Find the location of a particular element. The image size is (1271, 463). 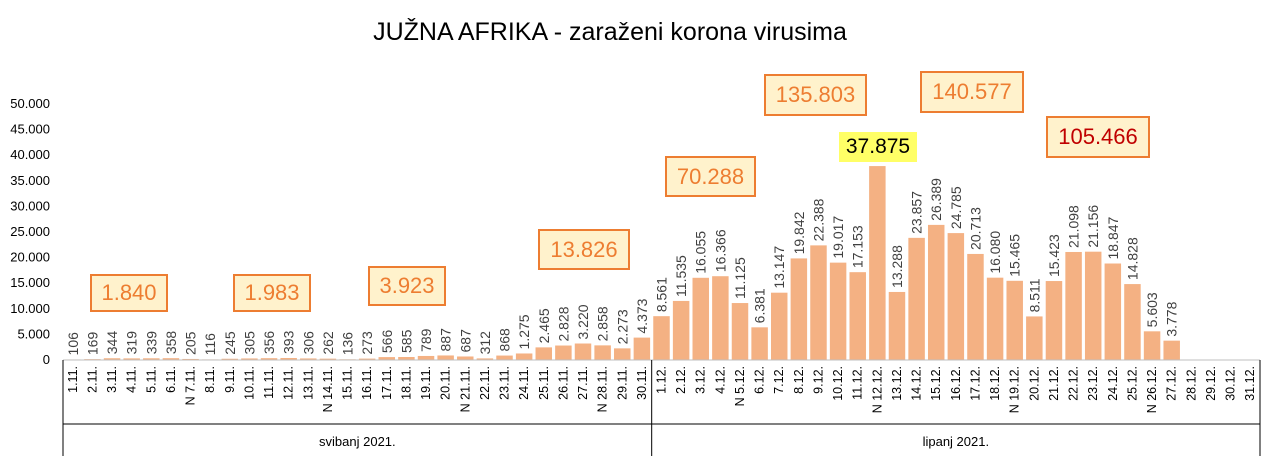

x-tick-label: 11.11. is located at coordinates (269, 382).